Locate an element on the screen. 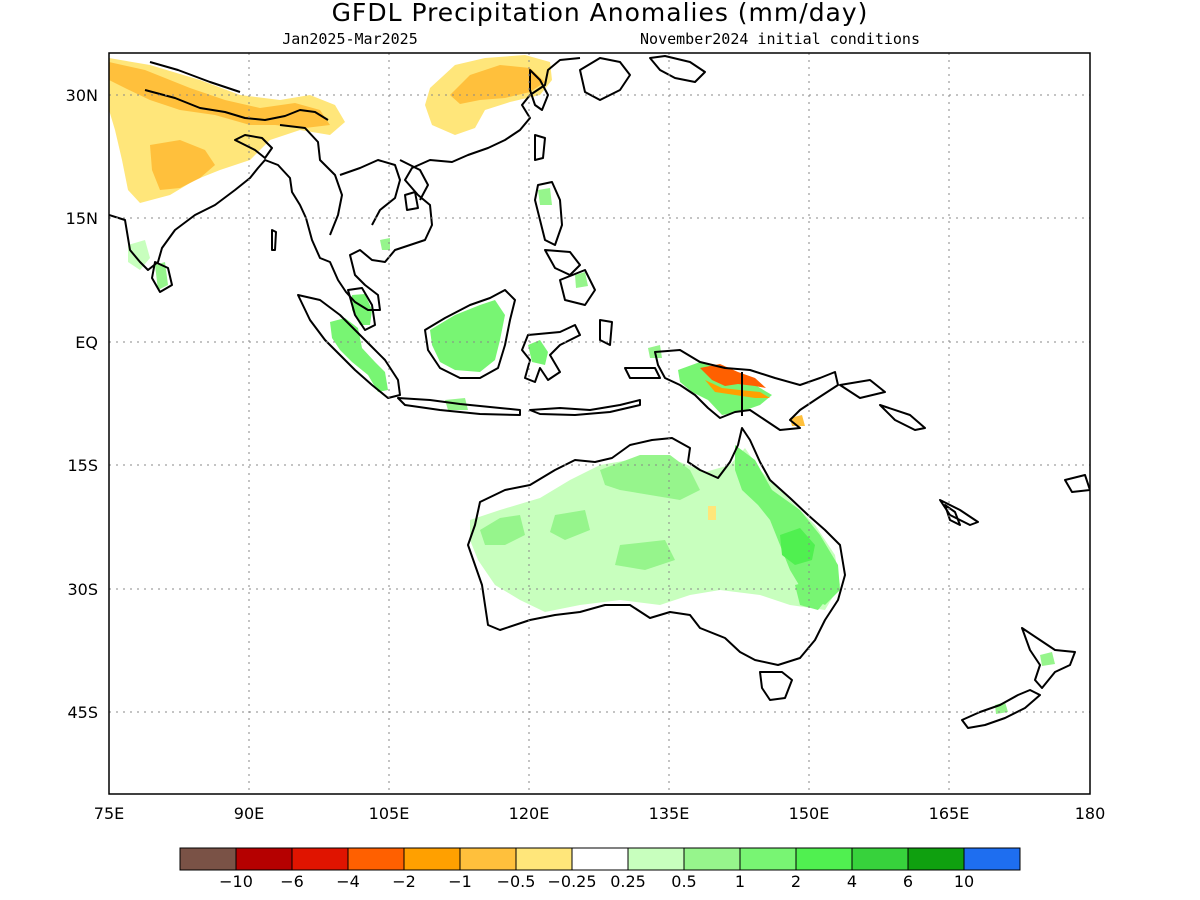 The height and width of the screenshot is (900, 1200). coastline-mindanao is located at coordinates (577, 287).